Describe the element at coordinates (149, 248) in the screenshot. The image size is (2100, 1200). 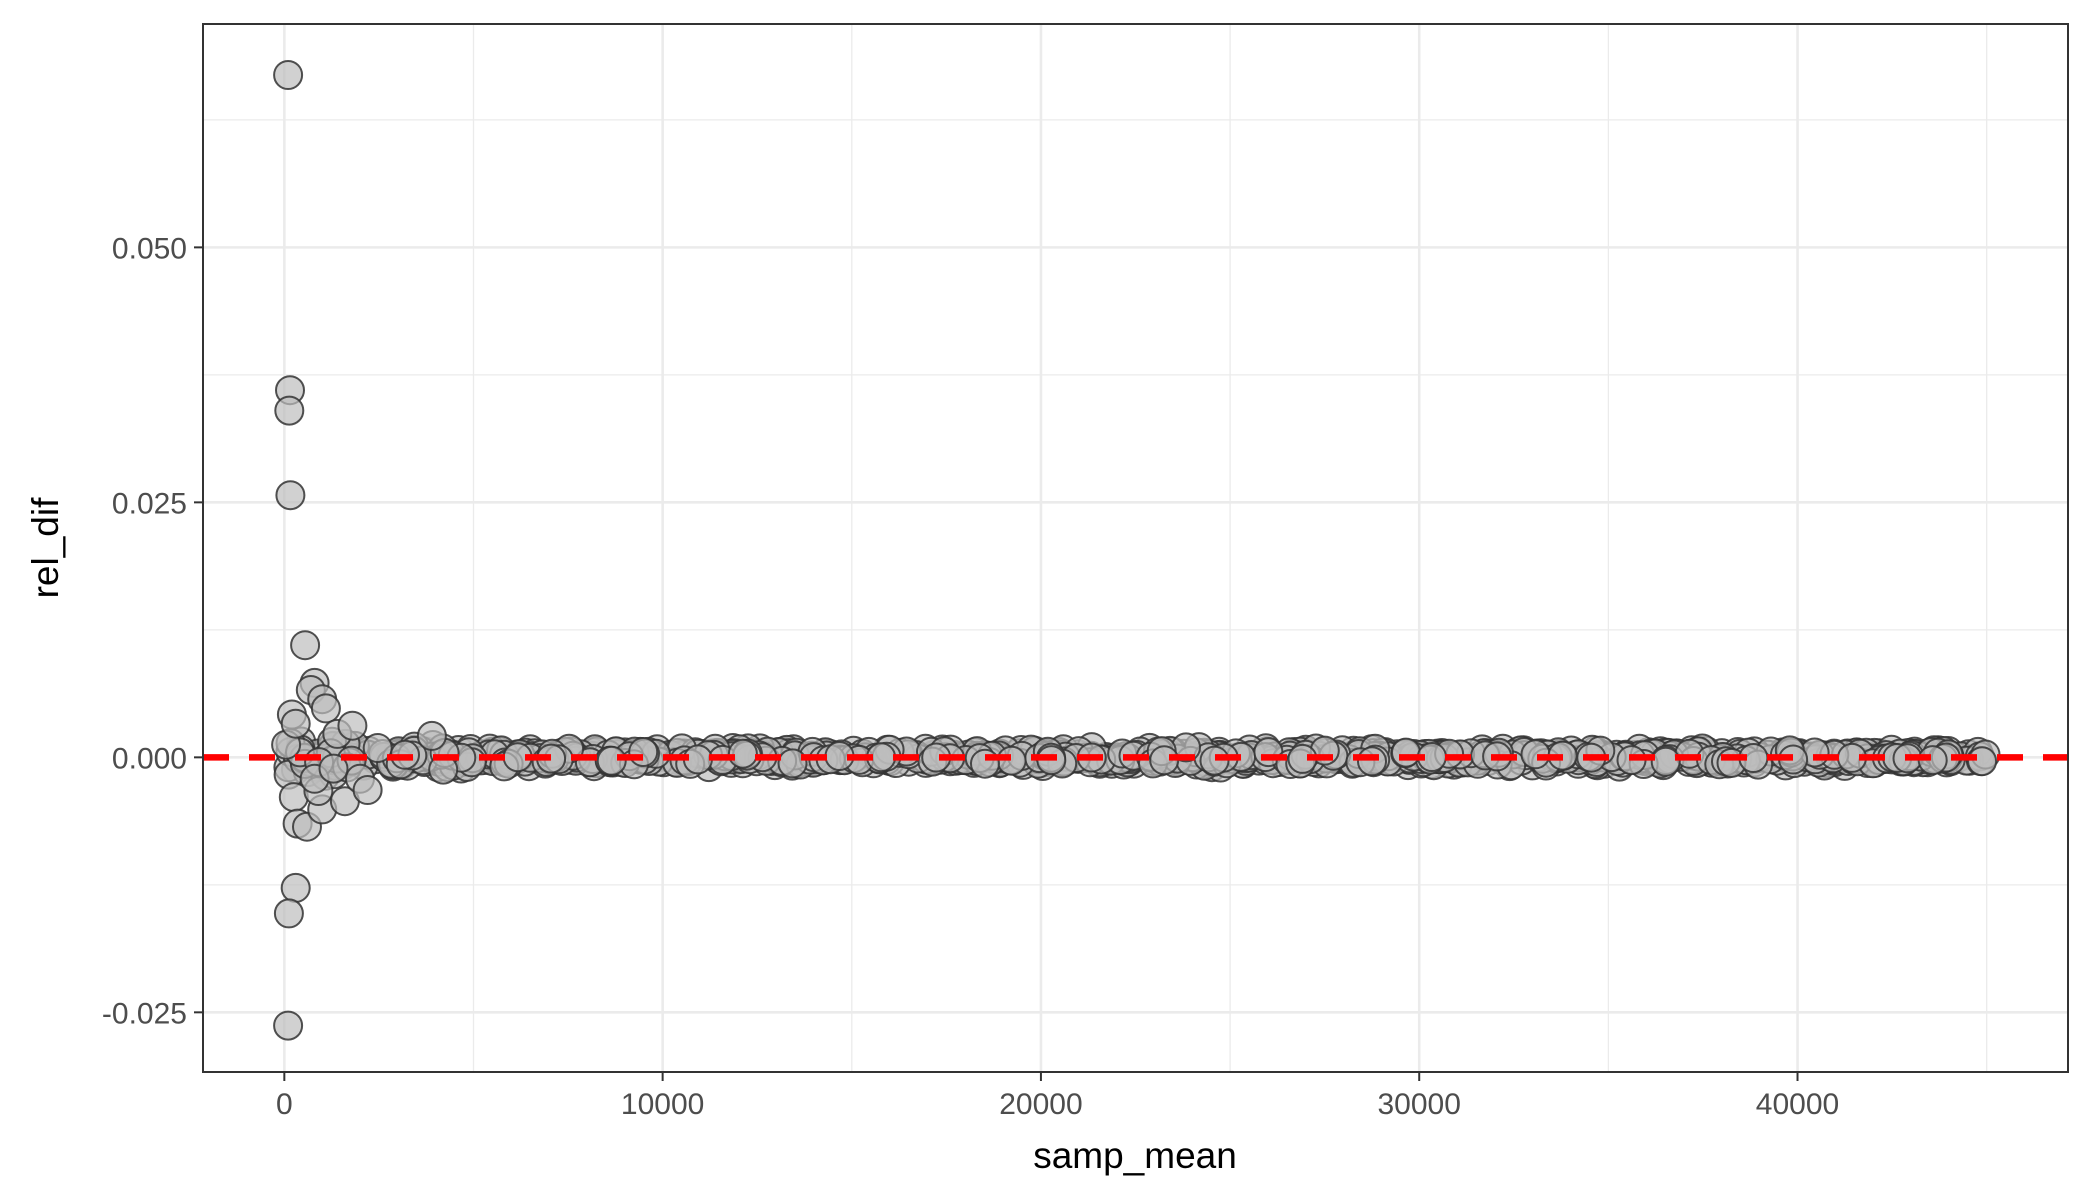
I see `y-tick-label: 0.050` at that location.